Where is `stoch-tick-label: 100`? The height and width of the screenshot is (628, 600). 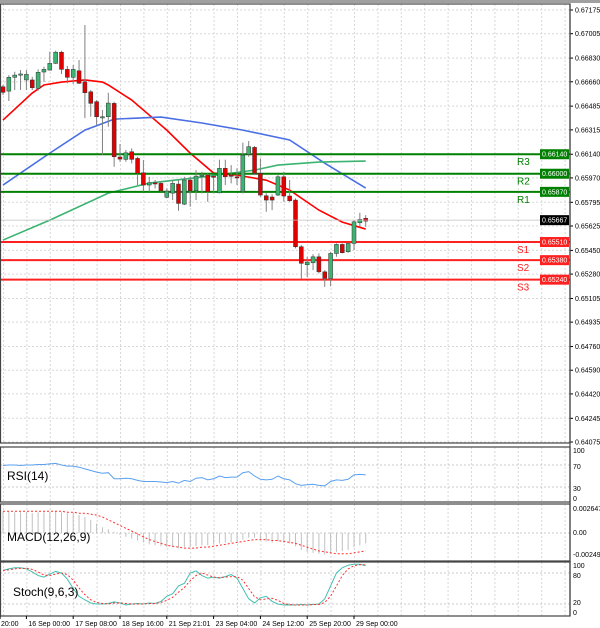
stoch-tick-label: 100 is located at coordinates (579, 566).